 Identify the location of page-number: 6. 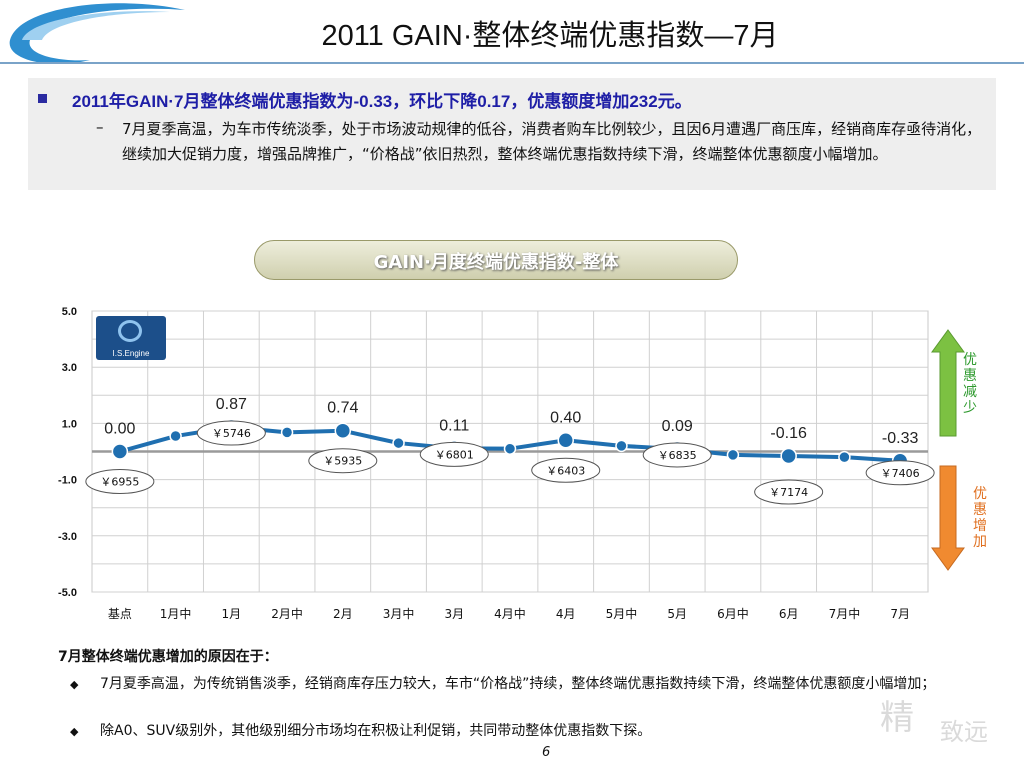
(546, 752).